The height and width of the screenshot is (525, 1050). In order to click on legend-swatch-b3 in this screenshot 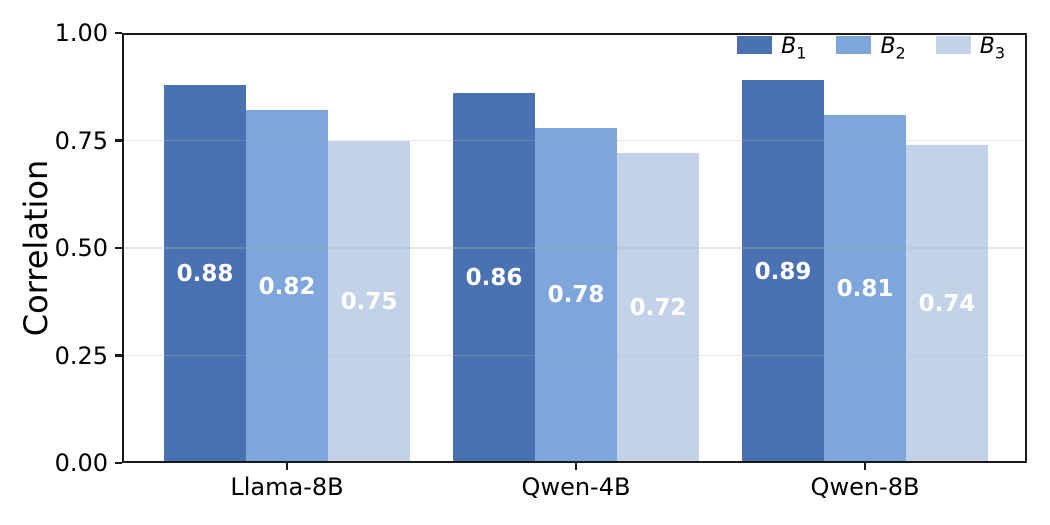, I will do `click(953, 45)`.